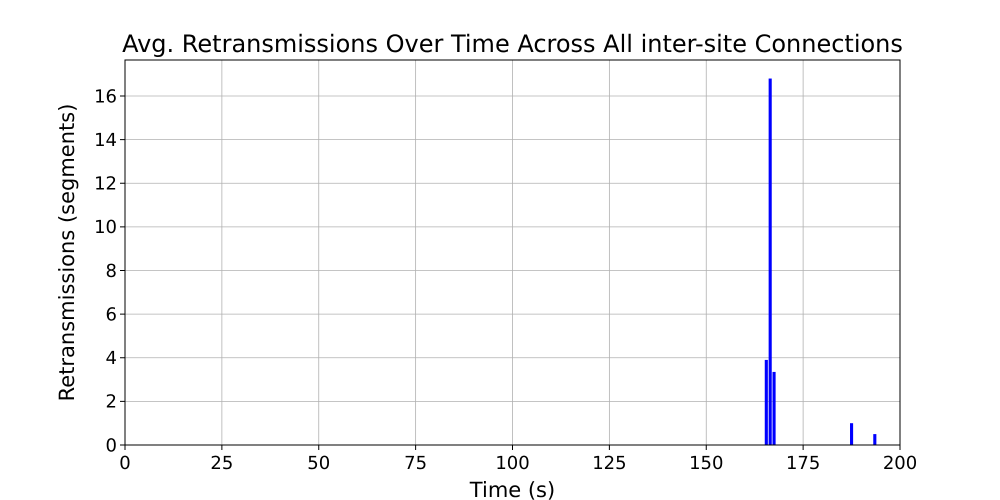 This screenshot has height=500, width=1000. What do you see at coordinates (111, 271) in the screenshot?
I see `y-tick-label: 8` at bounding box center [111, 271].